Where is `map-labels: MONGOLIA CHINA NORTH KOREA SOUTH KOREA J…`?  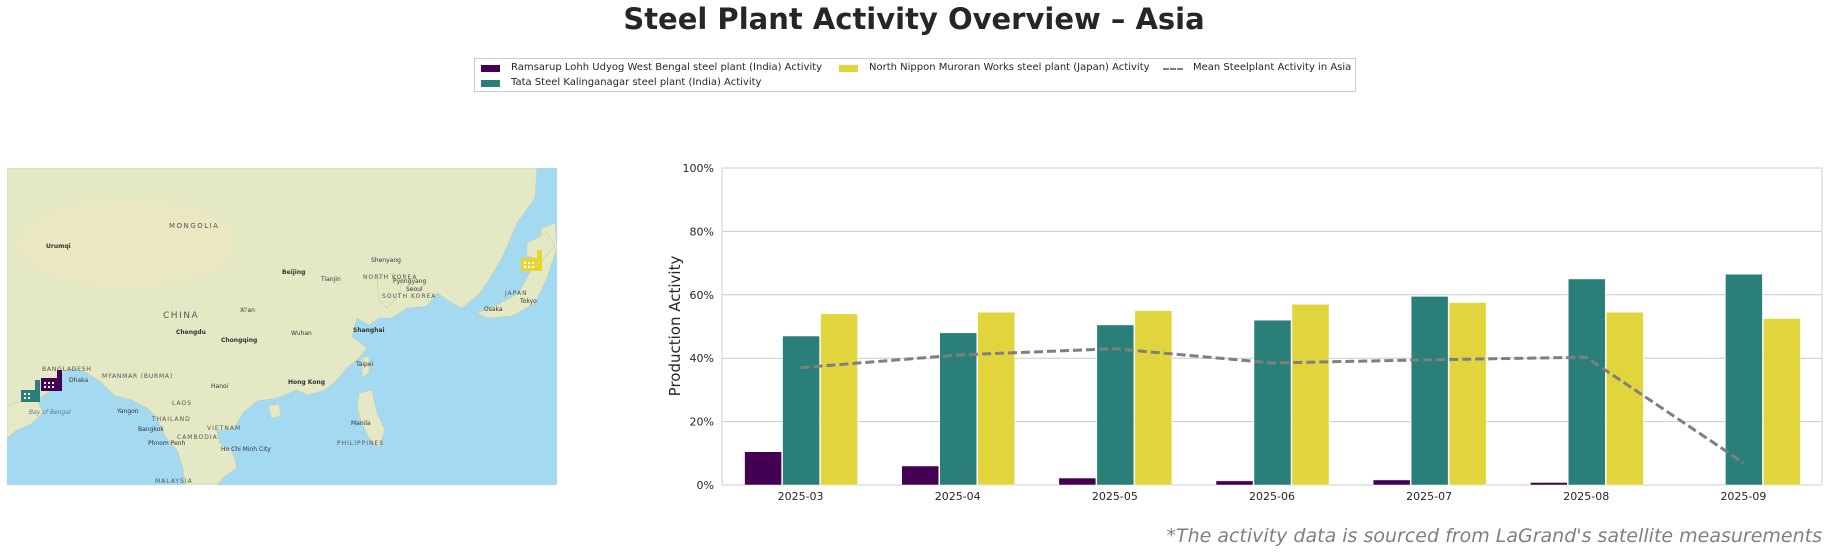
map-labels: MONGOLIA CHINA NORTH KOREA SOUTH KOREA J… is located at coordinates (283, 353).